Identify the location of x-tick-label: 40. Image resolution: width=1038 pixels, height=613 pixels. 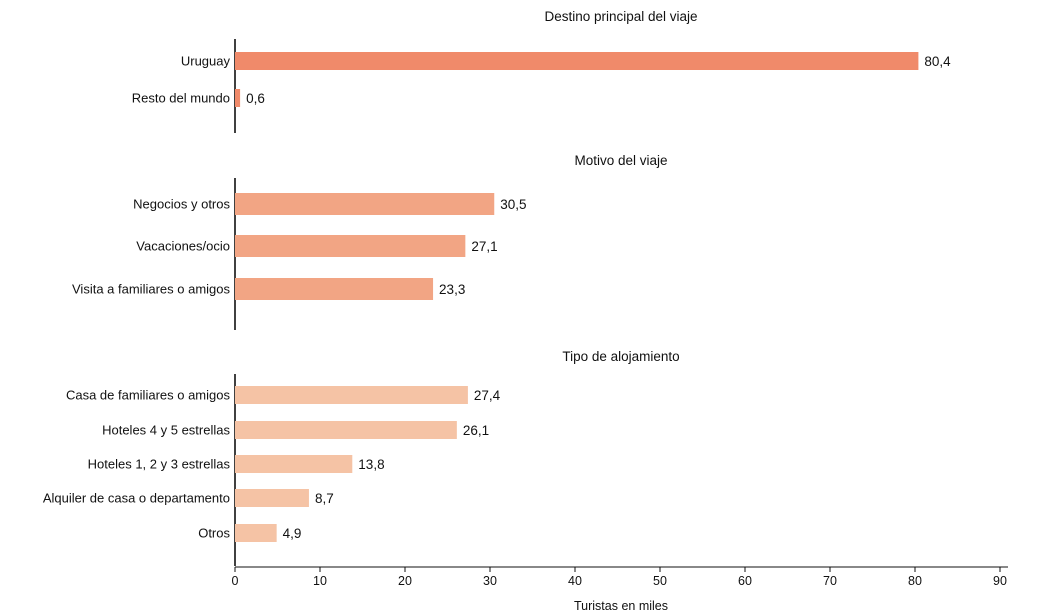
(575, 581).